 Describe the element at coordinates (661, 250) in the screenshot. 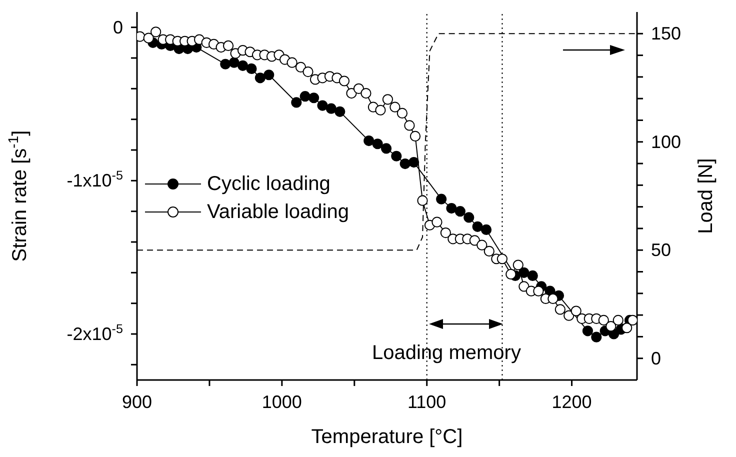

I see `y2-tick-label: 50` at that location.